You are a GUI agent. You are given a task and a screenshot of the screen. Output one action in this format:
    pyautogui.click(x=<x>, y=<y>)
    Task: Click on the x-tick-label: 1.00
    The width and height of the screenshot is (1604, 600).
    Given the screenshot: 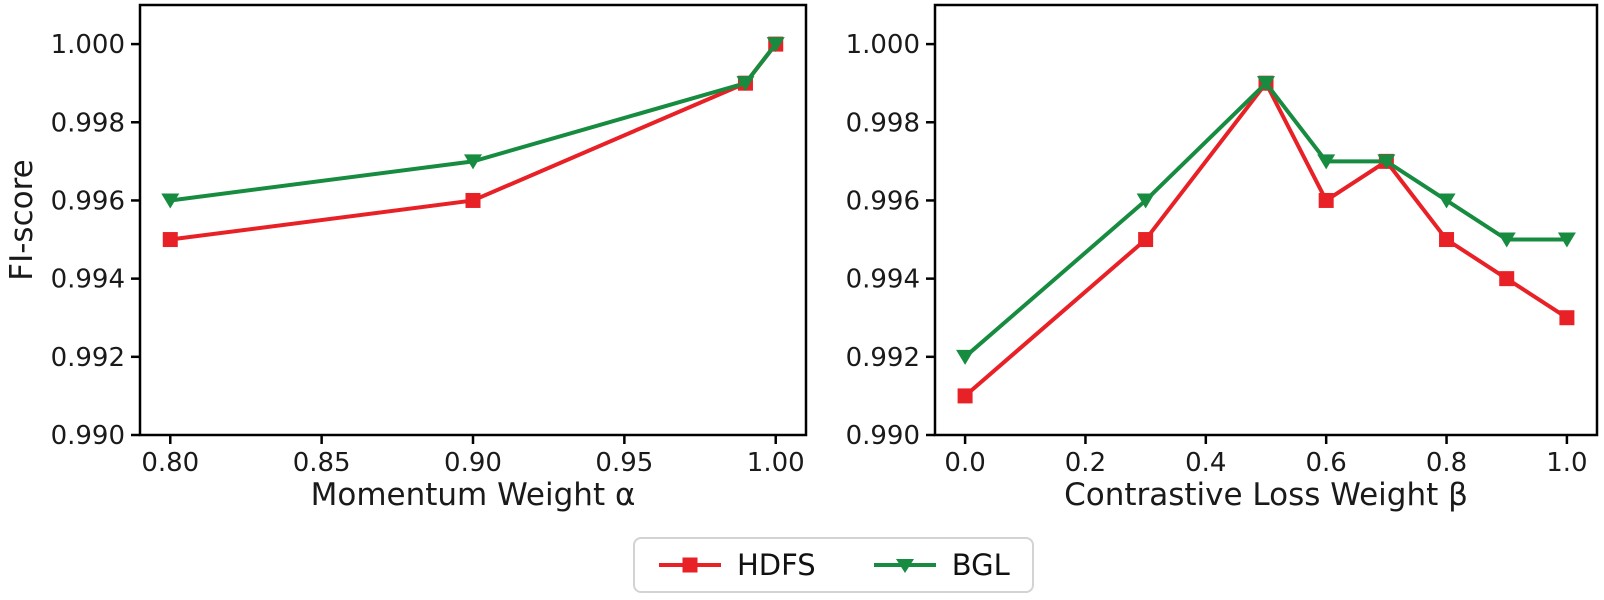 What is the action you would take?
    pyautogui.click(x=776, y=463)
    